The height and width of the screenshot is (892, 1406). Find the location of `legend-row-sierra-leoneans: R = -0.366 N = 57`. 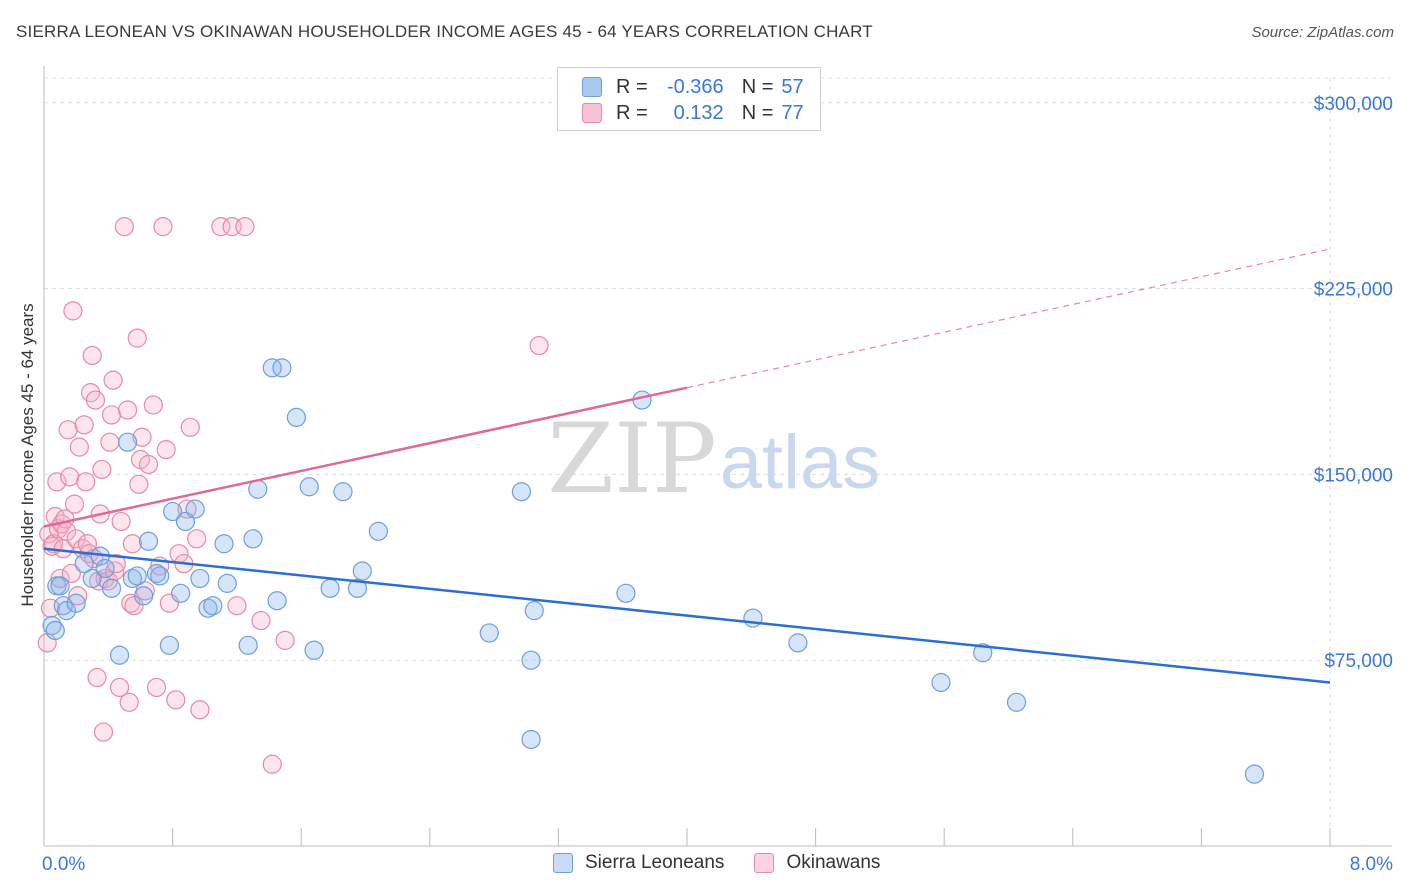

legend-row-sierra-leoneans: R = -0.366 N = 57 is located at coordinates (693, 87).